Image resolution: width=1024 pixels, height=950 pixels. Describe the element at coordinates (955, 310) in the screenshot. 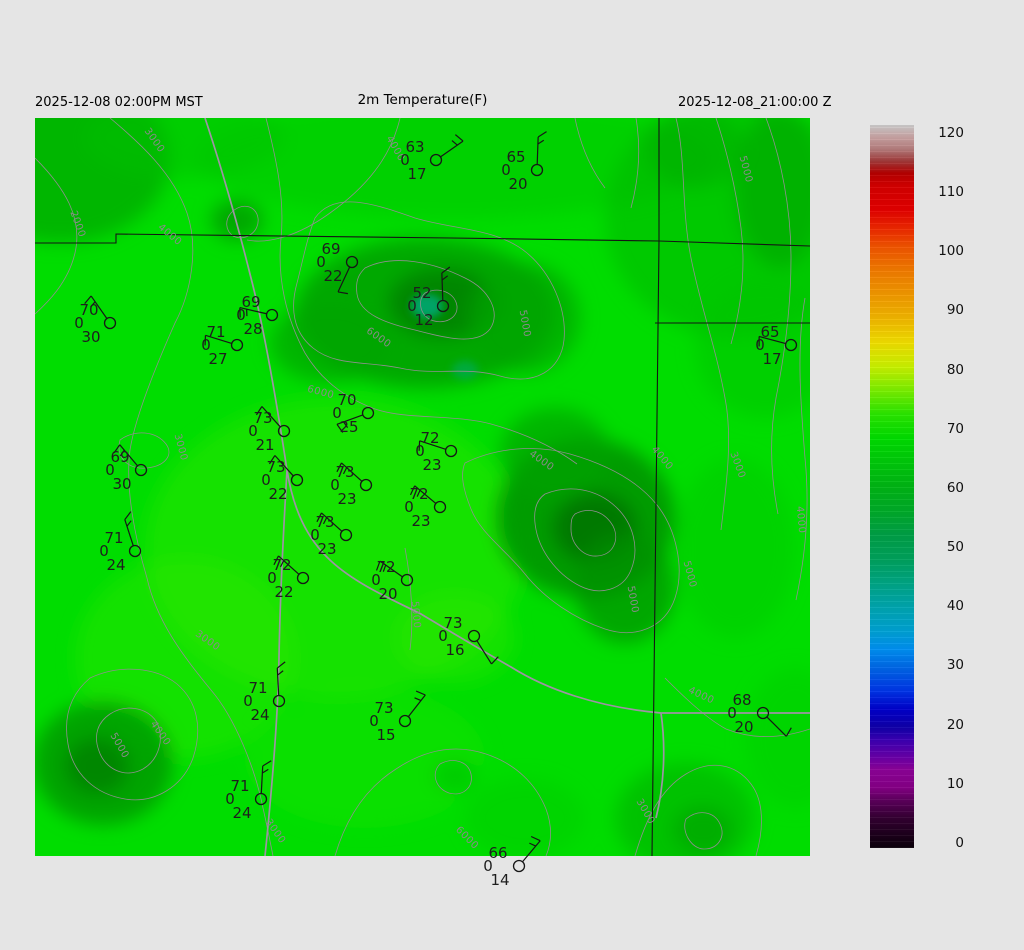

I see `colorbar-tick-label: 90` at that location.